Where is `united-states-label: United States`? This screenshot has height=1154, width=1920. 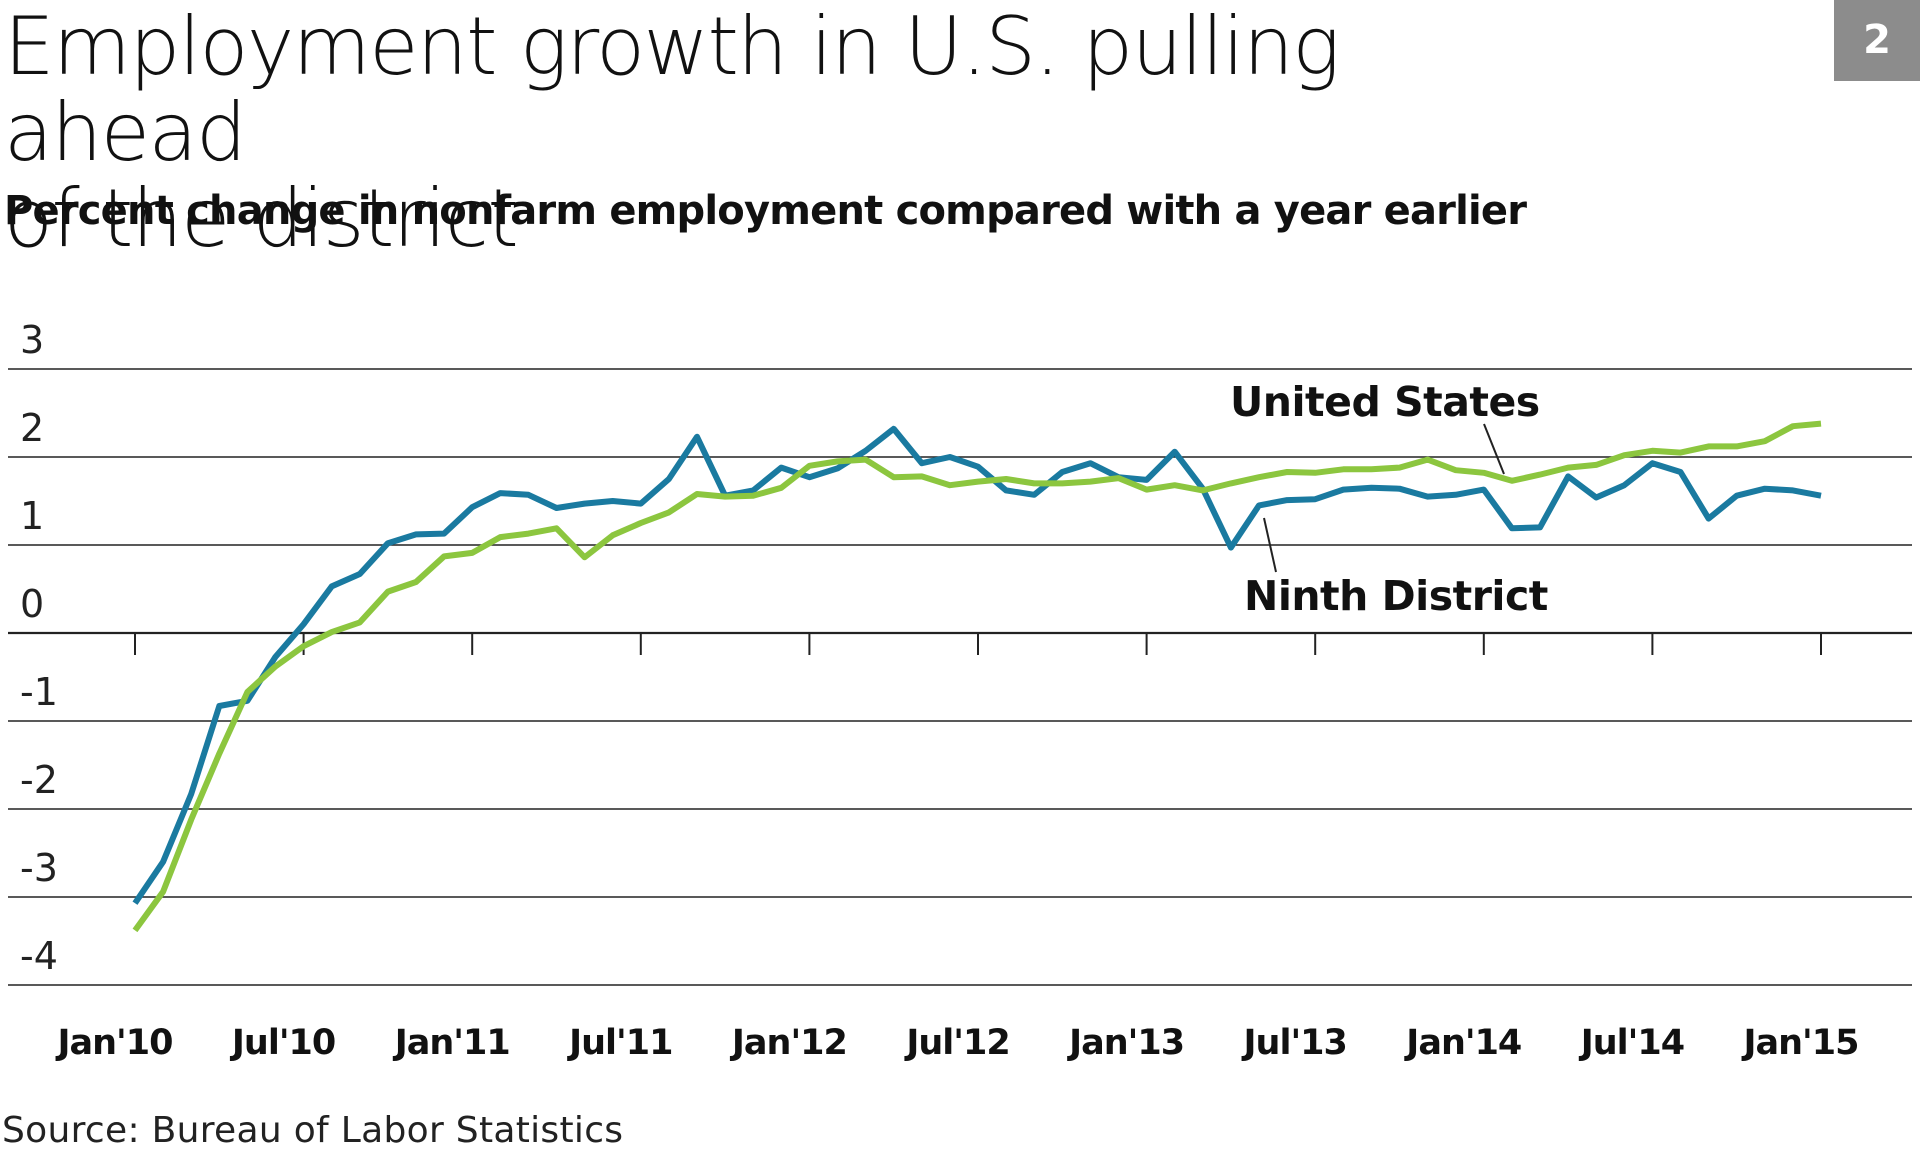 united-states-label: United States is located at coordinates (1385, 402).